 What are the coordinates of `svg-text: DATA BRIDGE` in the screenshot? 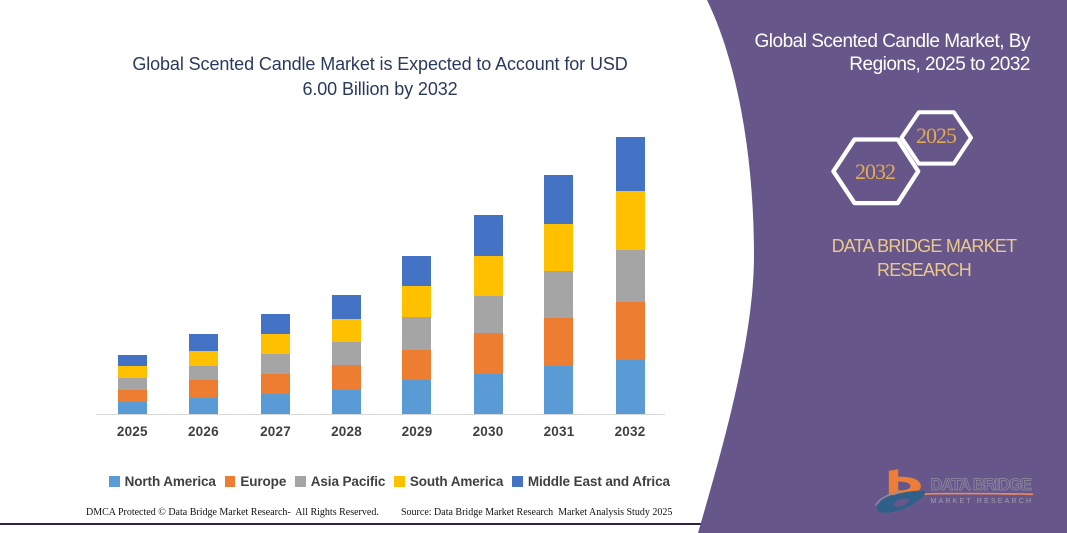 It's located at (982, 485).